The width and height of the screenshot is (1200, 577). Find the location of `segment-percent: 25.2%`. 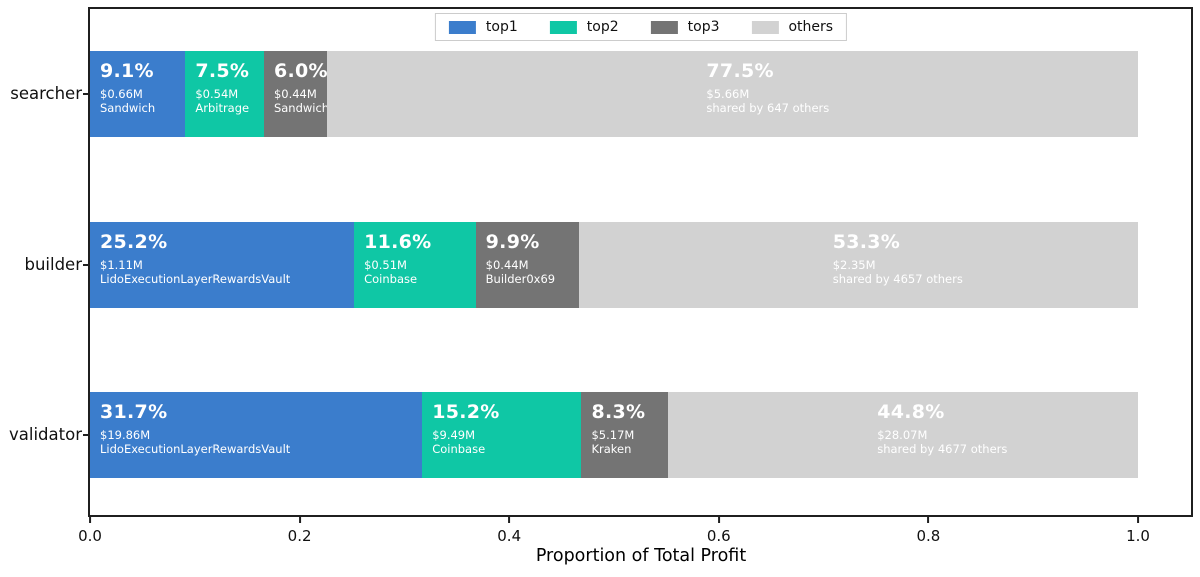

segment-percent: 25.2% is located at coordinates (134, 242).